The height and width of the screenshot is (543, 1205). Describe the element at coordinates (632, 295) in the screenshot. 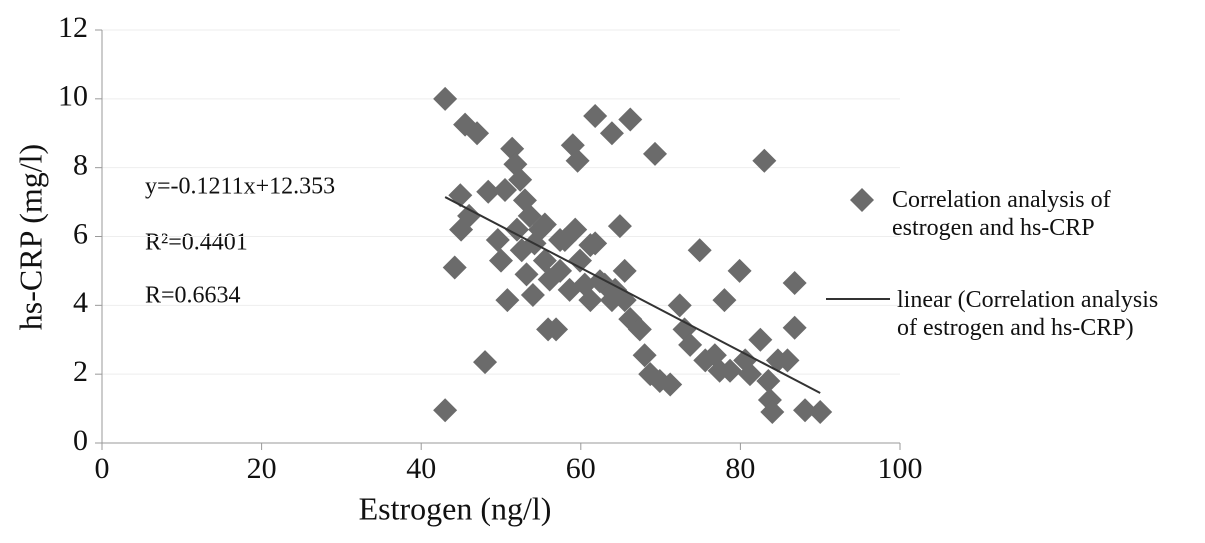

I see `trend-line` at that location.